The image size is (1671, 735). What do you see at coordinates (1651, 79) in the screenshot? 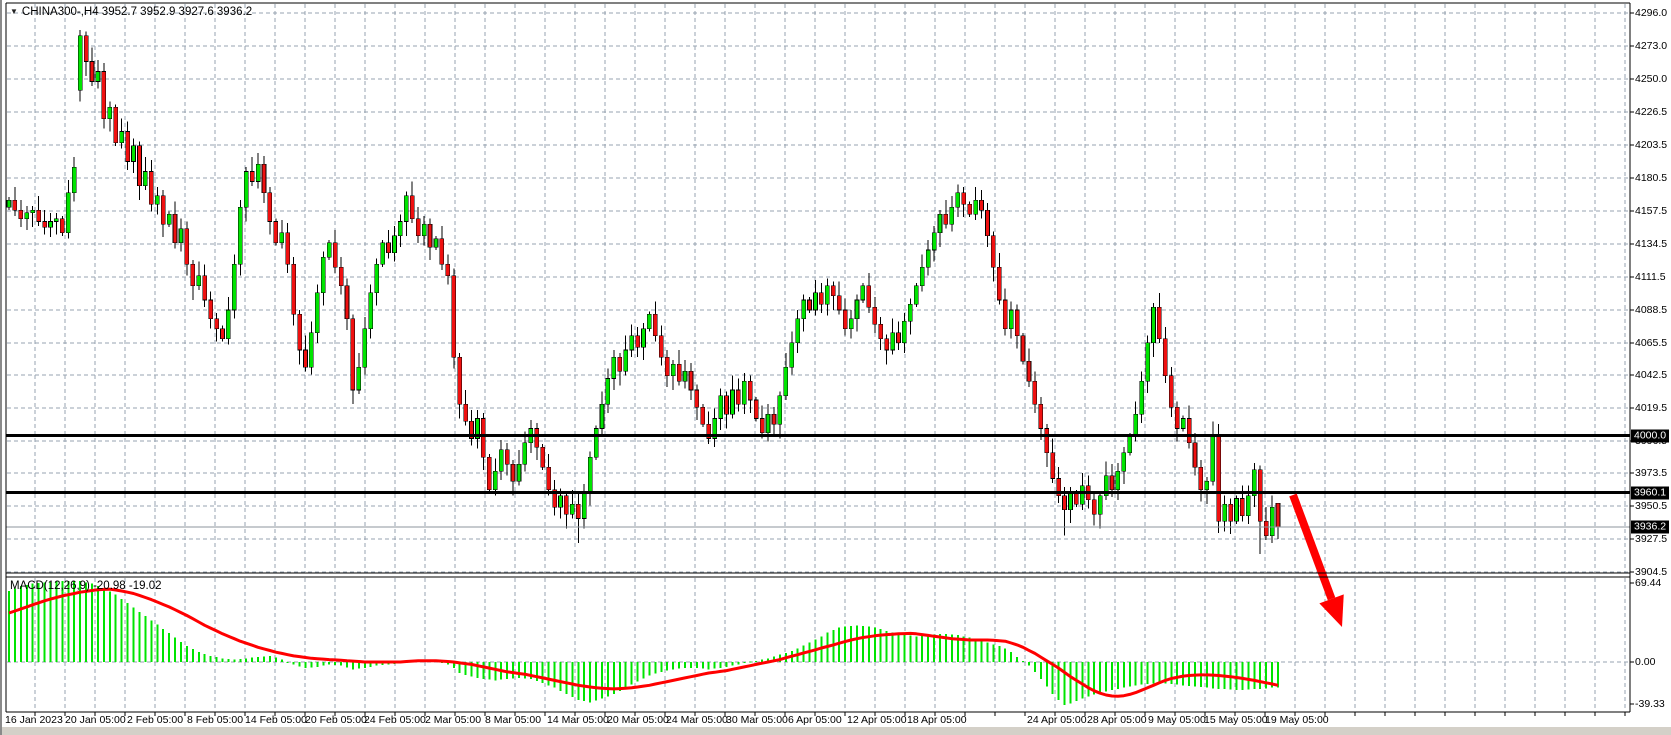
I see `price-axis-label: 4250.0` at bounding box center [1651, 79].